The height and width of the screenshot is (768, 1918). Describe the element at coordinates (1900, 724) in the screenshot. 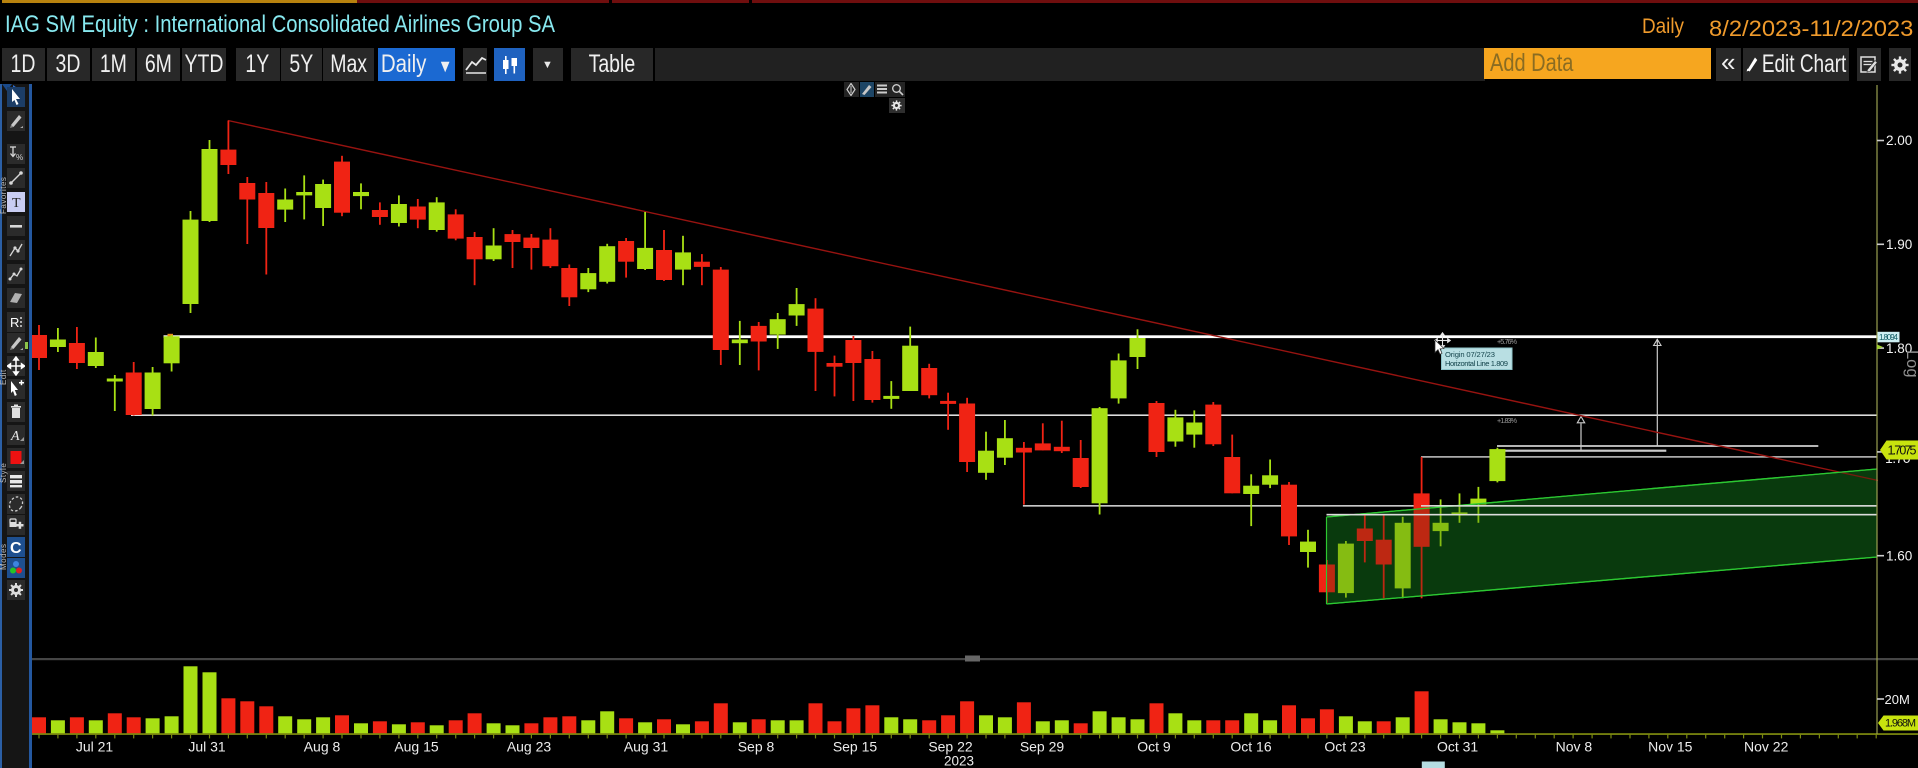

I see `svg-text: 1.968M` at that location.